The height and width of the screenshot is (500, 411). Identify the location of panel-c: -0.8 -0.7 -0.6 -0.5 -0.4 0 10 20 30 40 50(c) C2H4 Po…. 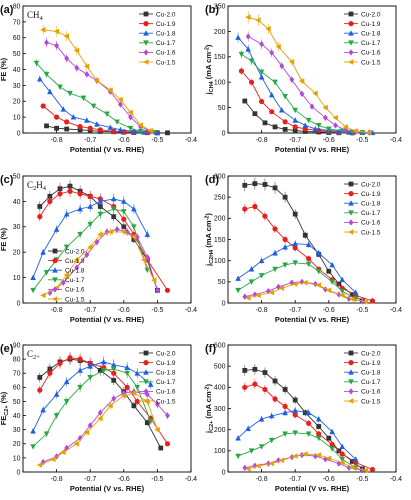
(98, 248).